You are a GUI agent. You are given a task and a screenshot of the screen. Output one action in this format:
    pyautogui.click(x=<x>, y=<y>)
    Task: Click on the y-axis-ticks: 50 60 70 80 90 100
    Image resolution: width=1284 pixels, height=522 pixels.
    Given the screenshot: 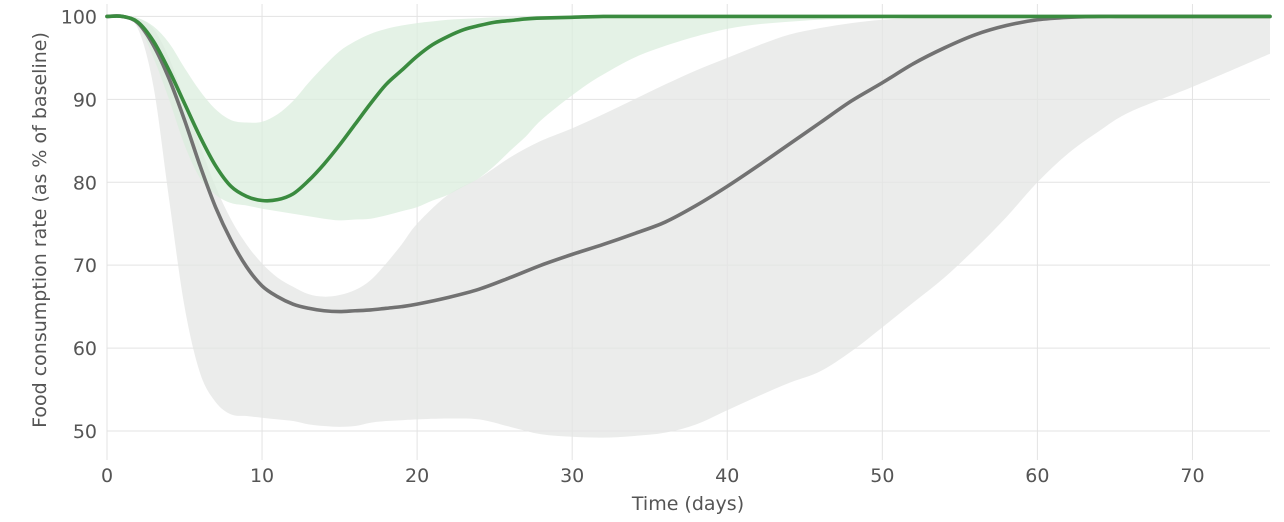 What is the action you would take?
    pyautogui.click(x=79, y=224)
    